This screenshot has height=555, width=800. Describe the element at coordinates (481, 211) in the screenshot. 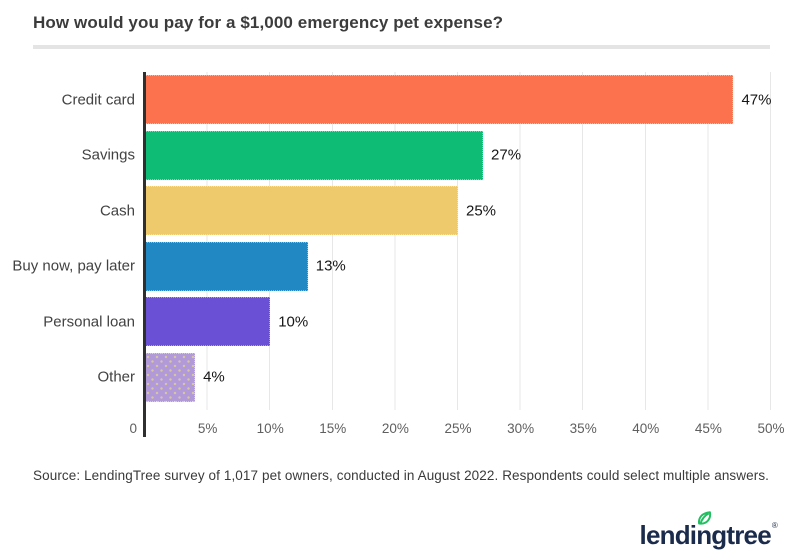

I see `value-label-cash: 25%` at that location.